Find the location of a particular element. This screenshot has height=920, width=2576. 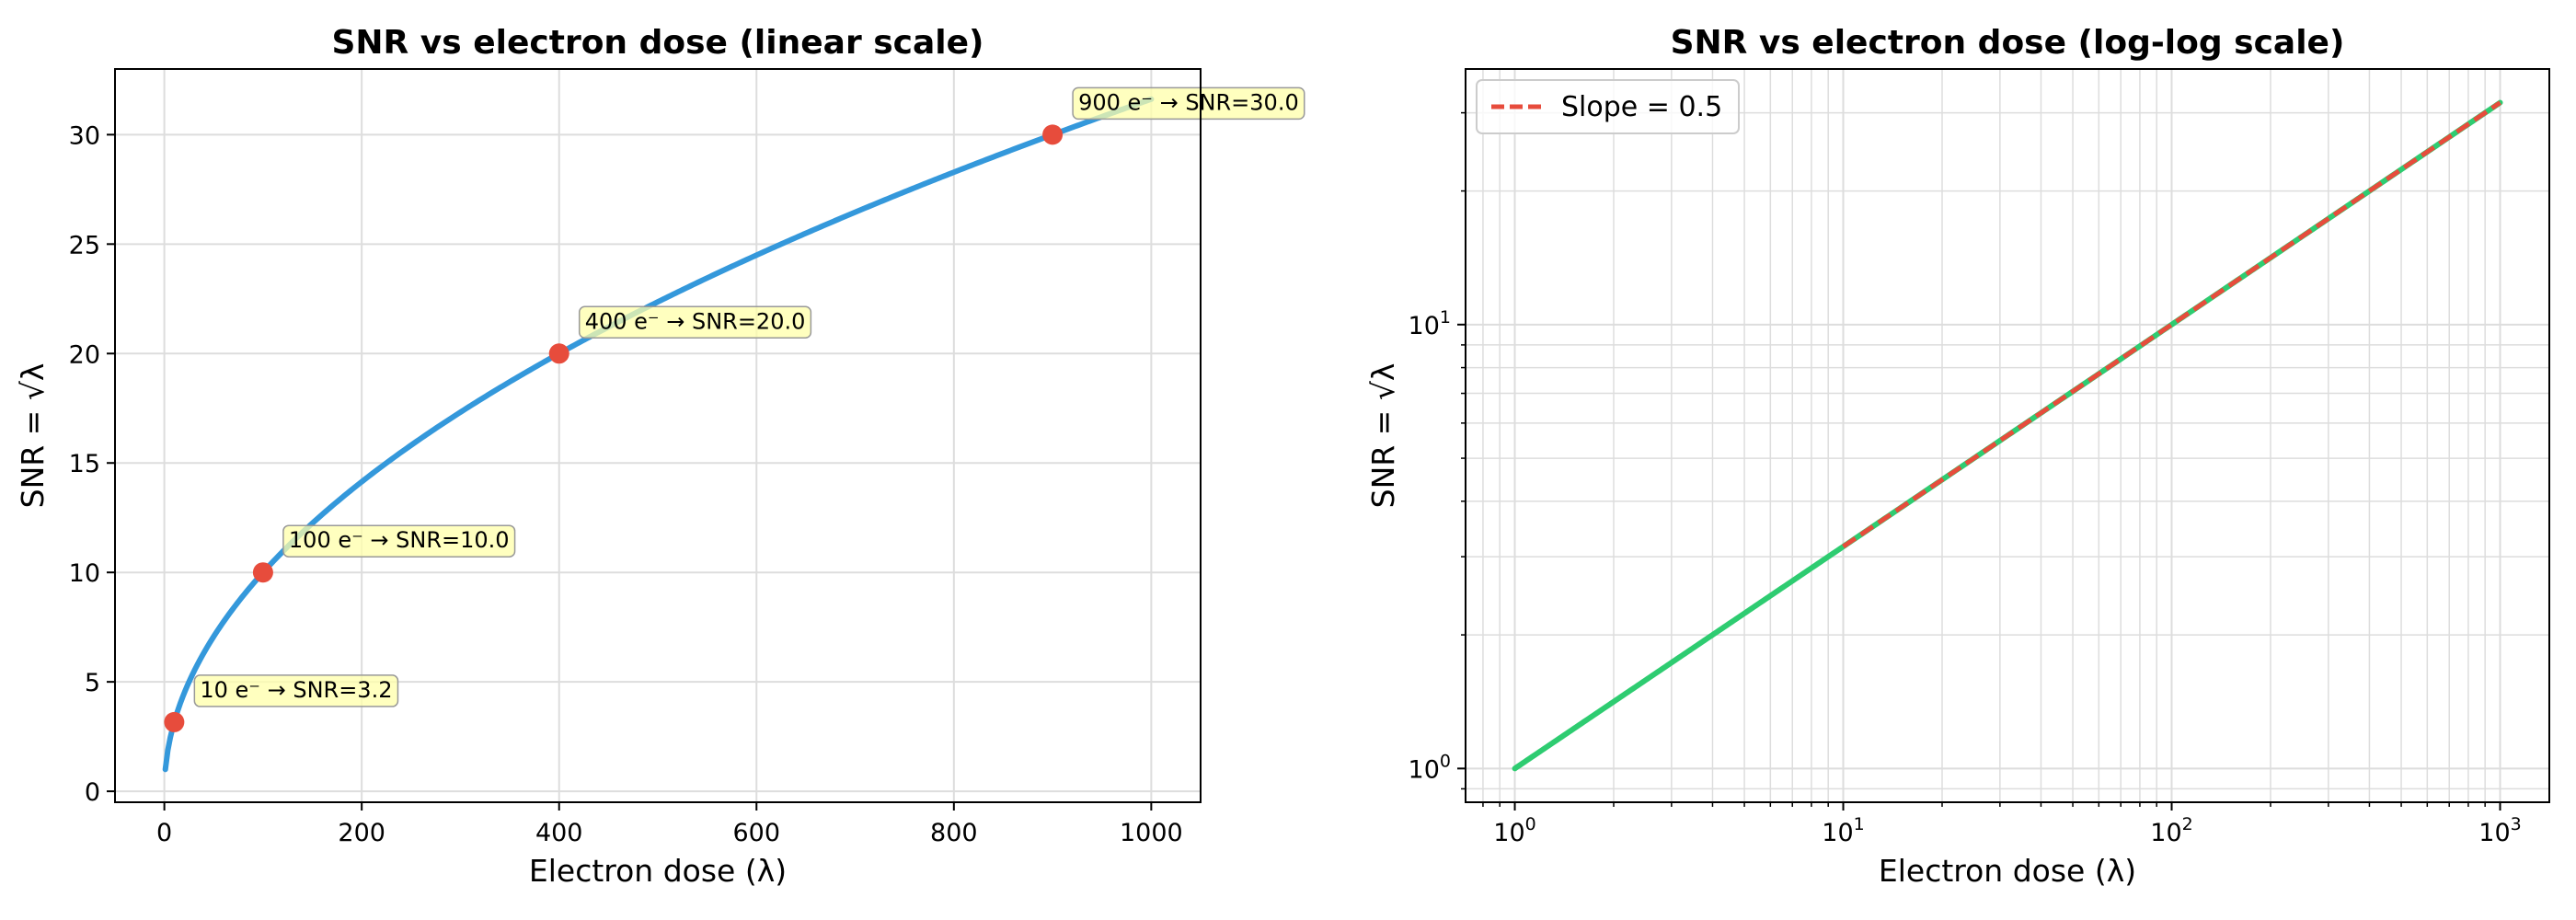

legend: Slope = 0.5 is located at coordinates (1608, 106).